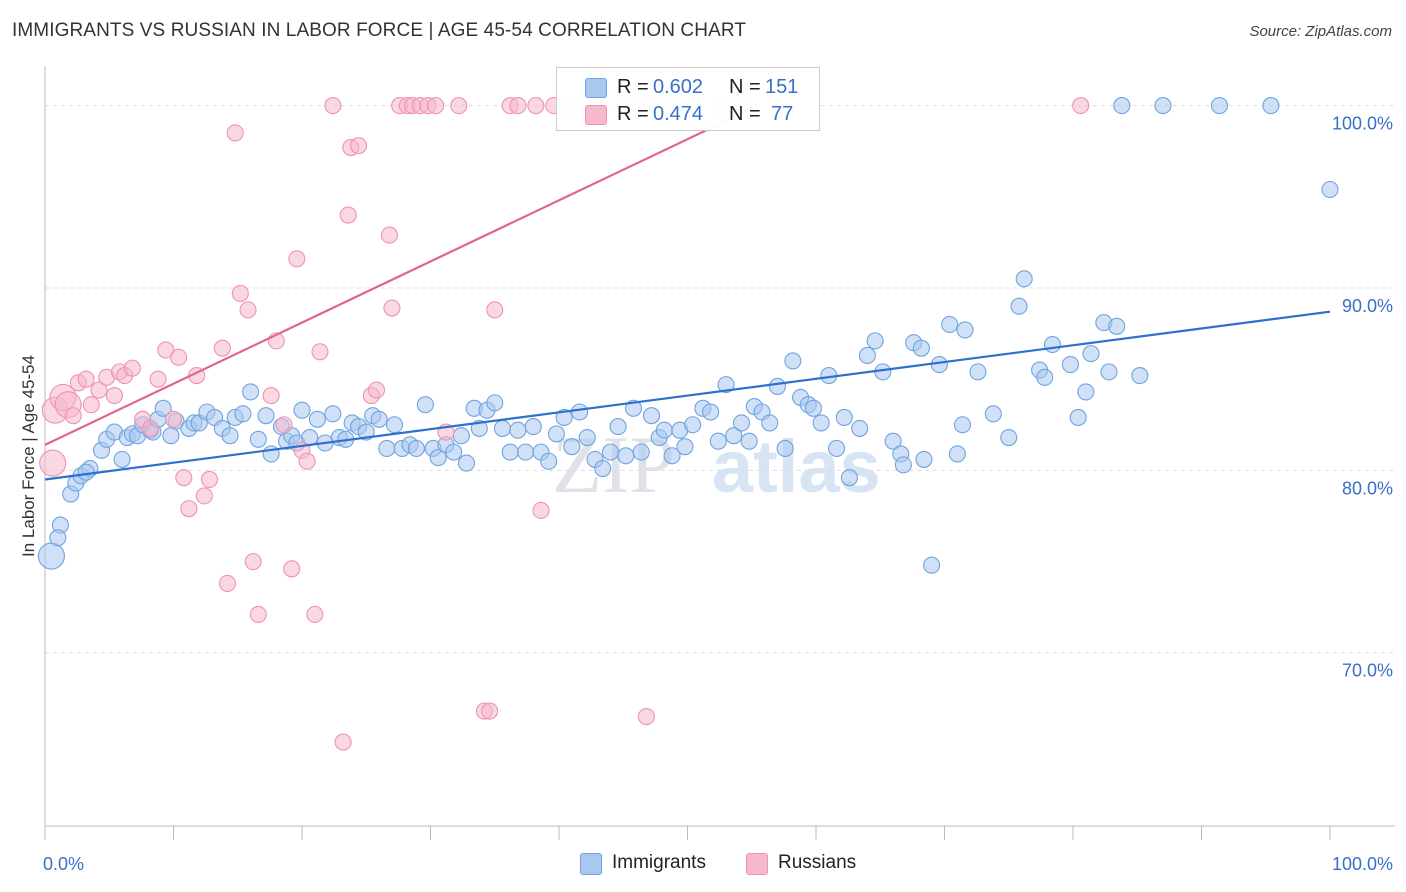 The width and height of the screenshot is (1406, 892). Describe the element at coordinates (782, 114) in the screenshot. I see `n-value: 77` at that location.